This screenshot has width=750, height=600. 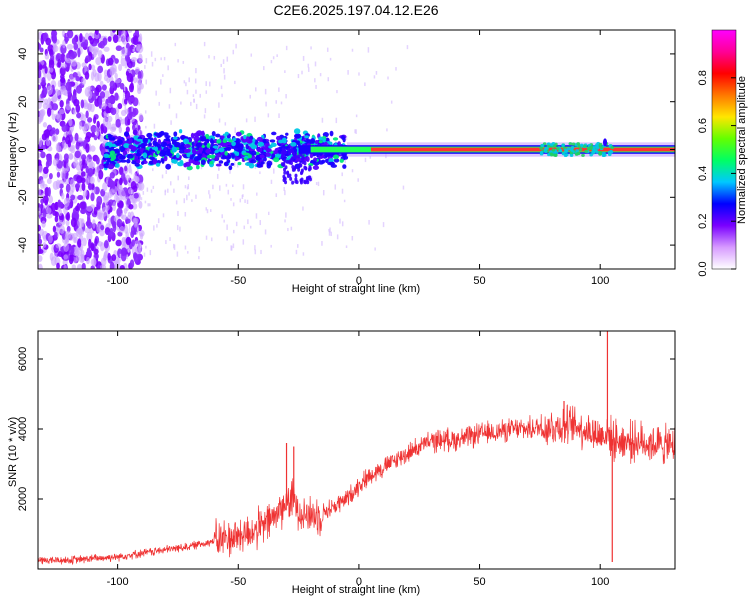 What do you see at coordinates (600, 582) in the screenshot?
I see `x-tick-label: 100` at bounding box center [600, 582].